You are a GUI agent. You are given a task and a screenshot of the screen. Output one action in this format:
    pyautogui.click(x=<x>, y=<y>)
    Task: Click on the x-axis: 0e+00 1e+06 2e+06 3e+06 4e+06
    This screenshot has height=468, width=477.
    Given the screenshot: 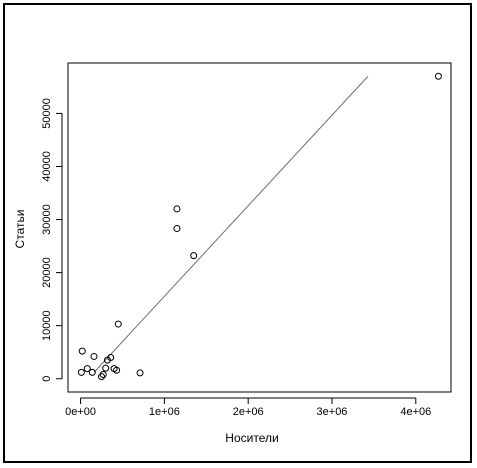 What is the action you would take?
    pyautogui.click(x=248, y=407)
    